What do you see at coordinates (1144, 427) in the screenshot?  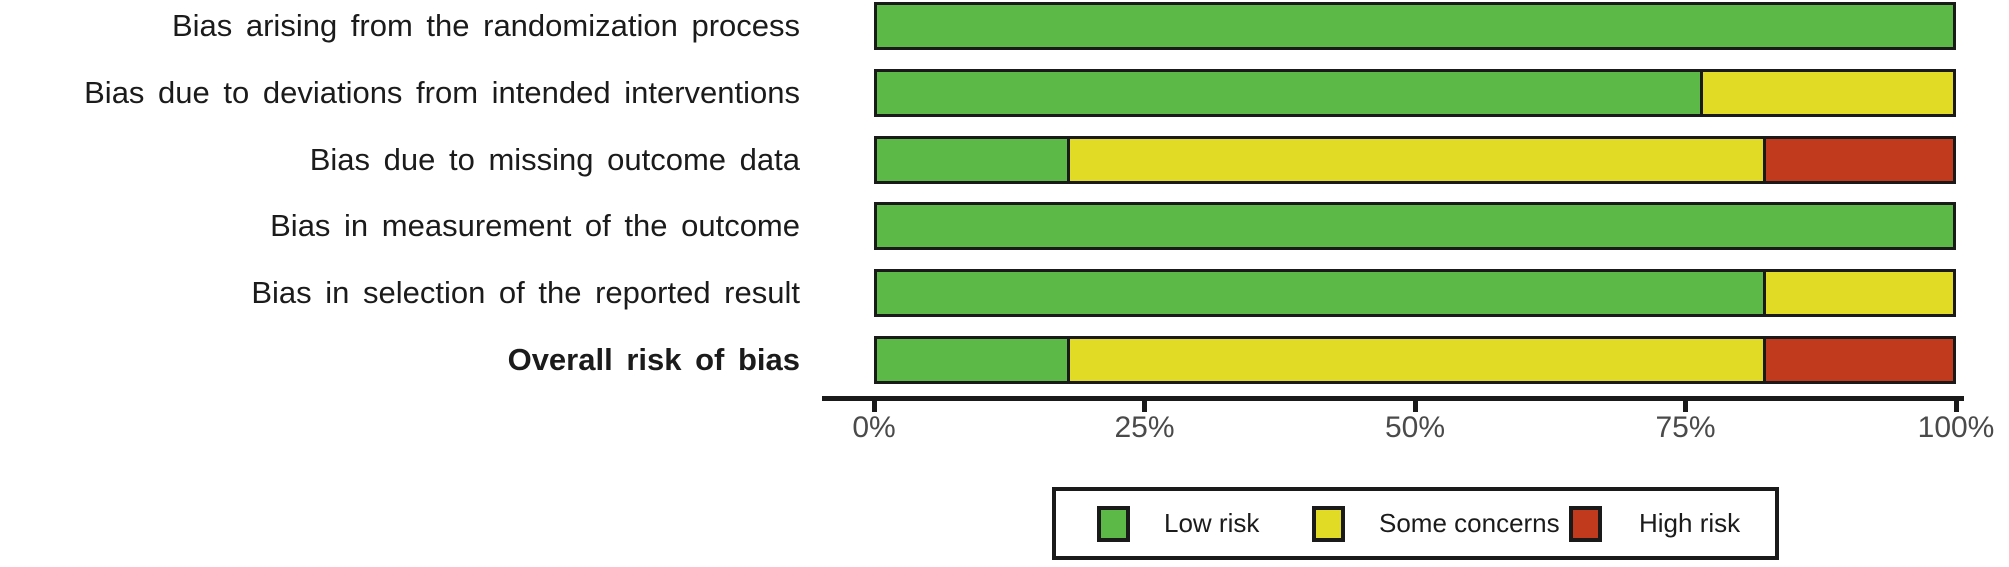 I see `x-axis-tick-label-25: 25%` at bounding box center [1144, 427].